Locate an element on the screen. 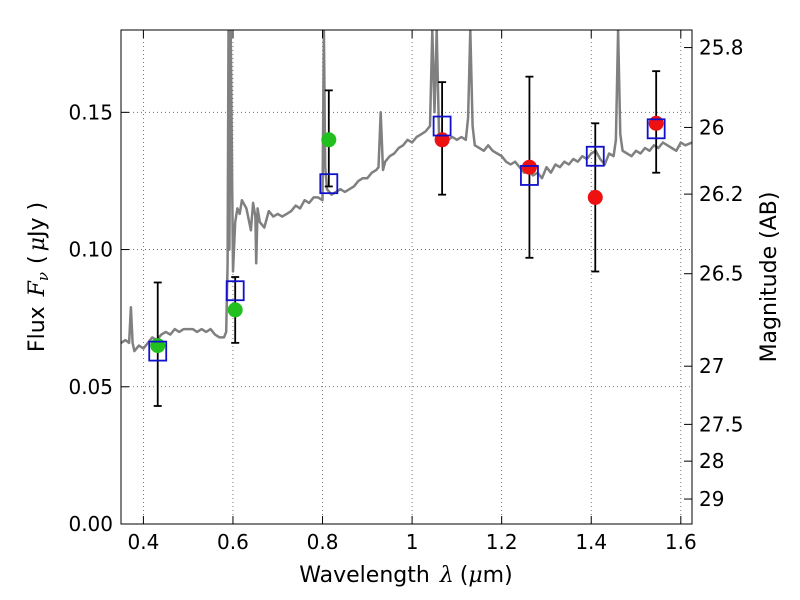 This screenshot has width=800, height=600. y2-tick-label-1: 26 is located at coordinates (711, 127).